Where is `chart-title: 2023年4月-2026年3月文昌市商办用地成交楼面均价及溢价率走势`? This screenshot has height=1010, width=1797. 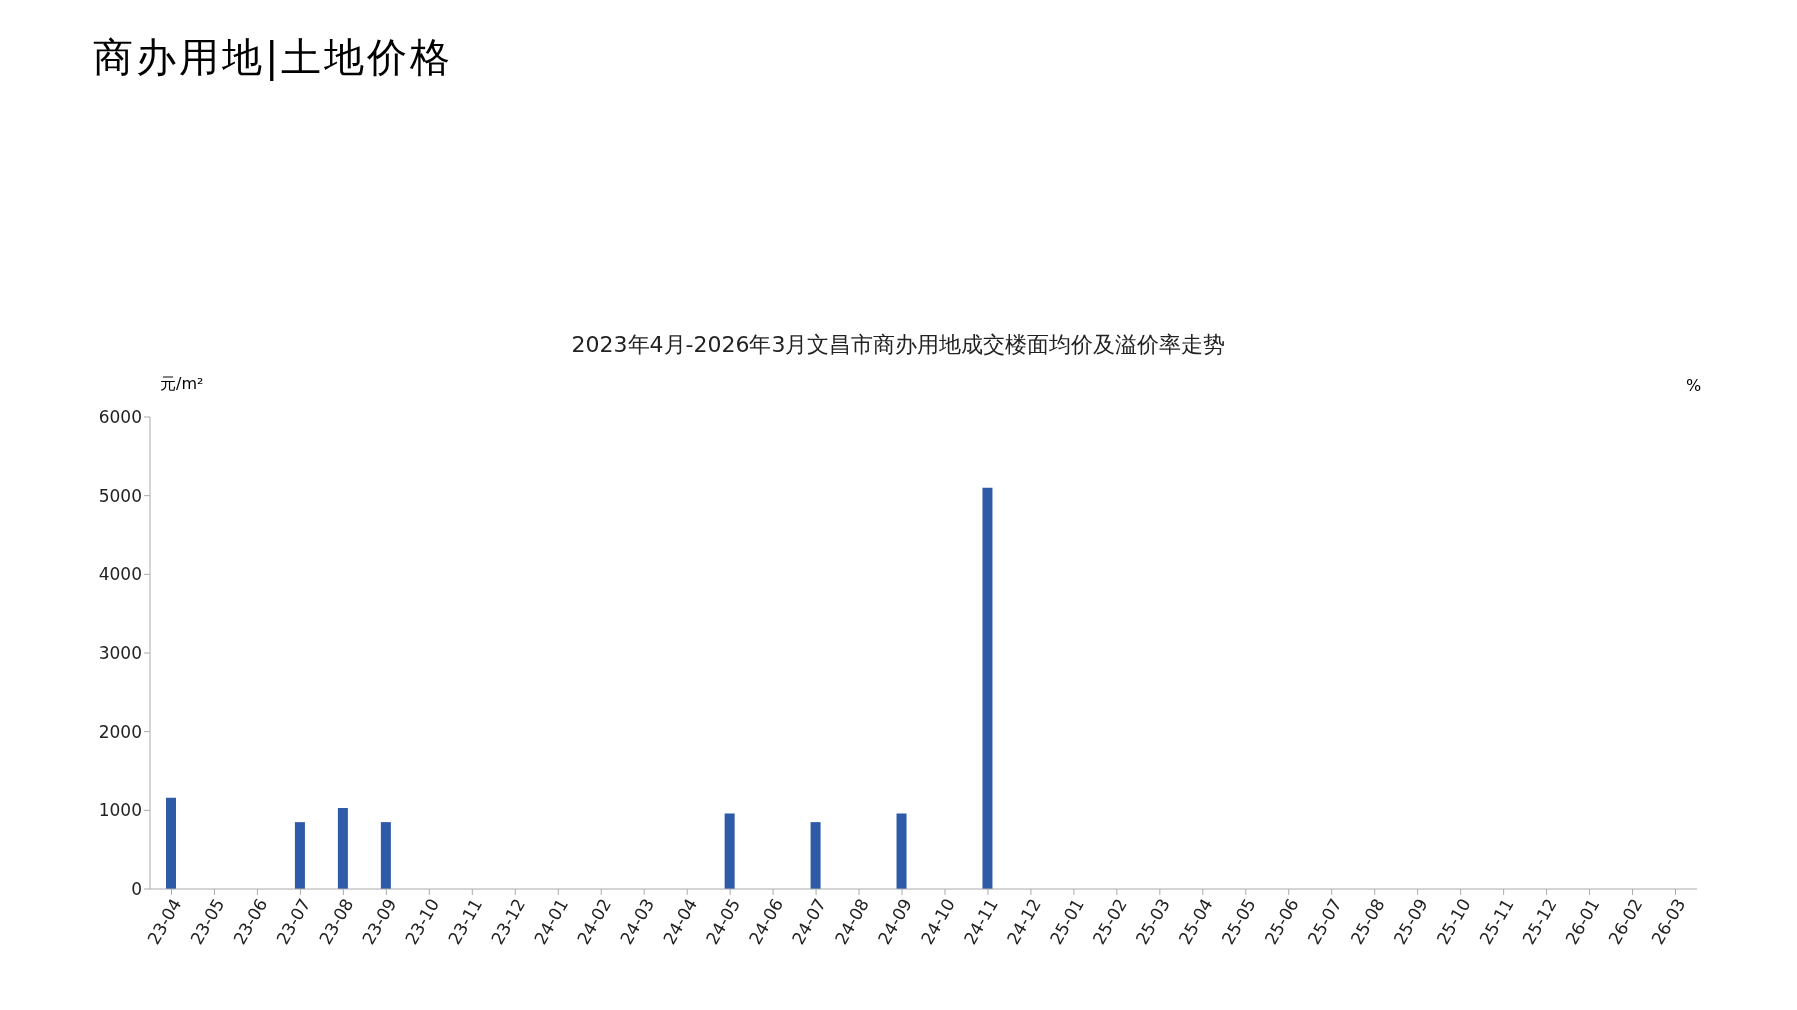
chart-title: 2023年4月-2026年3月文昌市商办用地成交楼面均价及溢价率走势 is located at coordinates (898, 345).